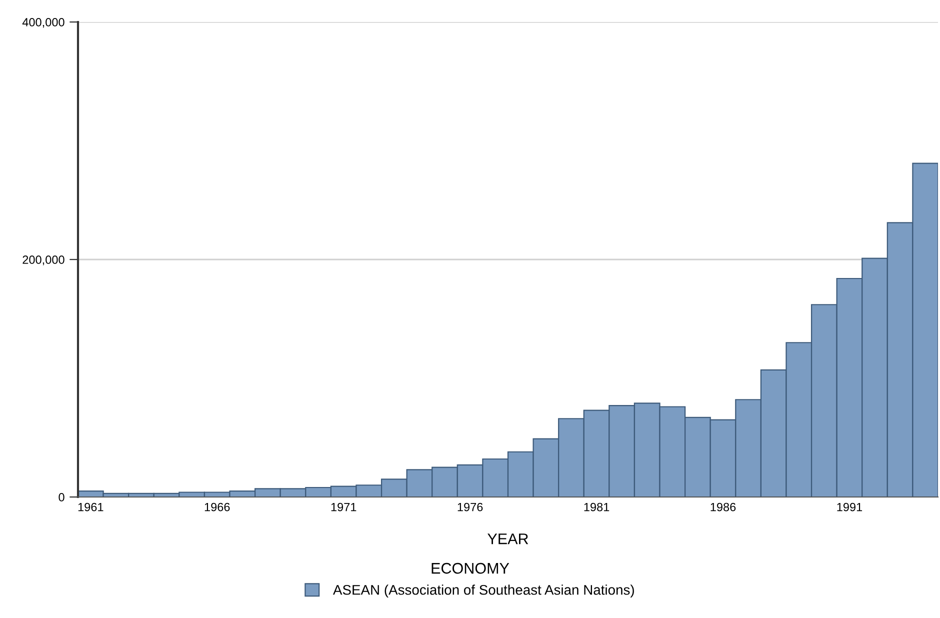 This screenshot has height=618, width=940. Describe the element at coordinates (61, 497) in the screenshot. I see `y-tick-label: 0` at that location.